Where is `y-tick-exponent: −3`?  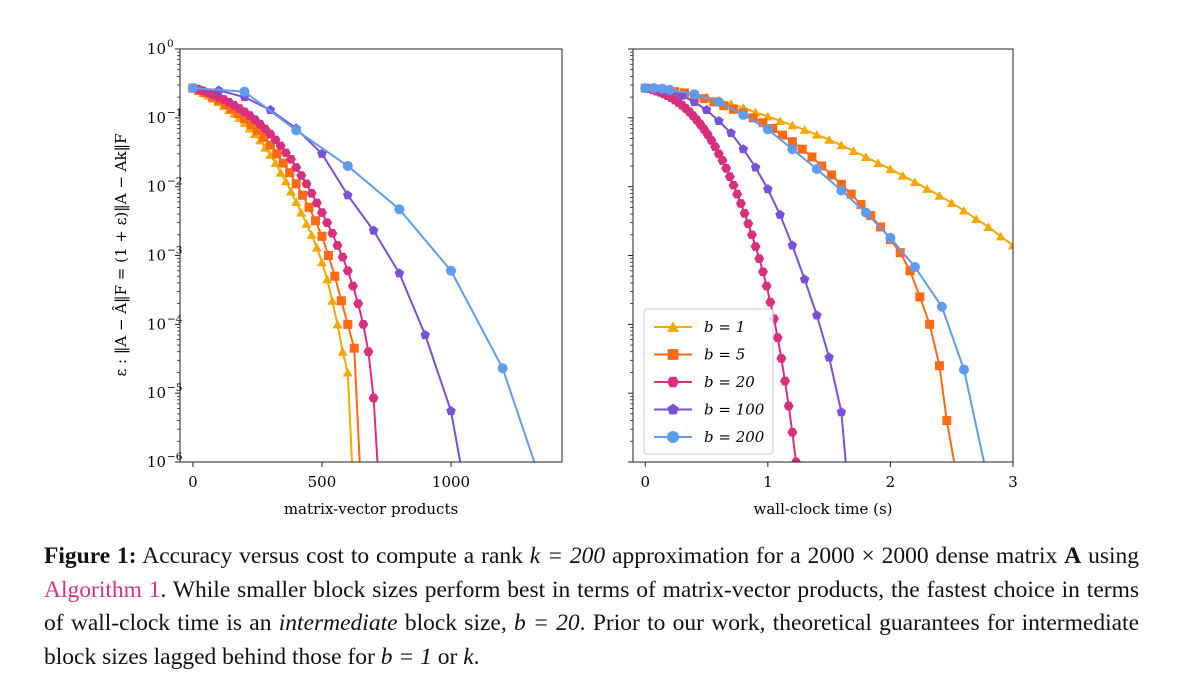
y-tick-exponent: −3 is located at coordinates (174, 251).